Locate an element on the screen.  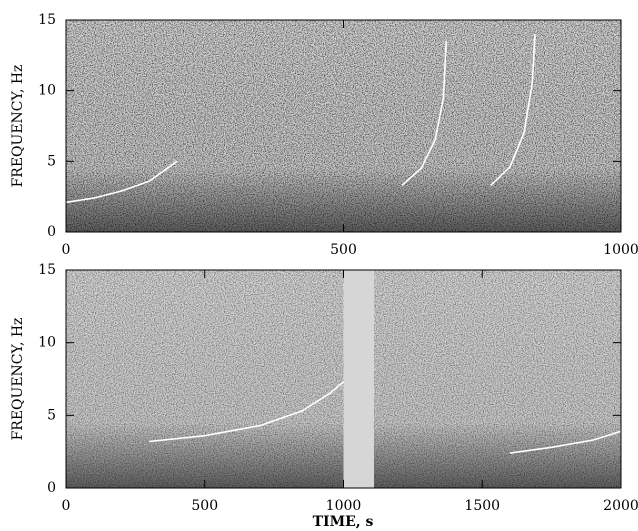
x-tick-label: 2000 is located at coordinates (620, 506).